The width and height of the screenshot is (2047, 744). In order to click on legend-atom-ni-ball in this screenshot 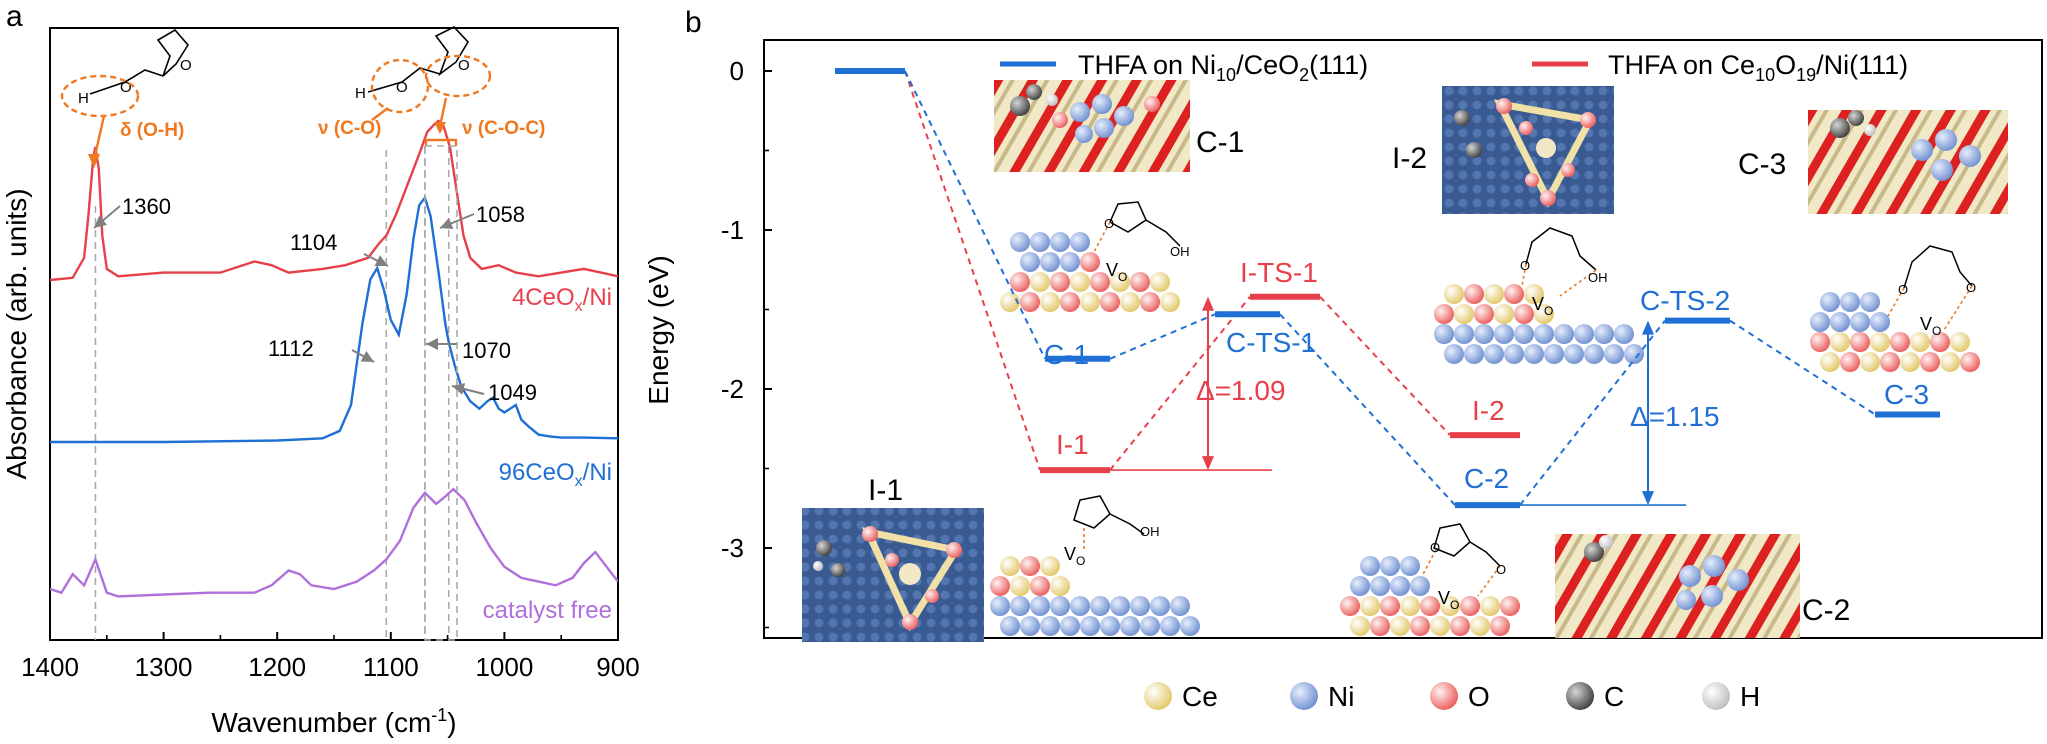, I will do `click(1304, 696)`.